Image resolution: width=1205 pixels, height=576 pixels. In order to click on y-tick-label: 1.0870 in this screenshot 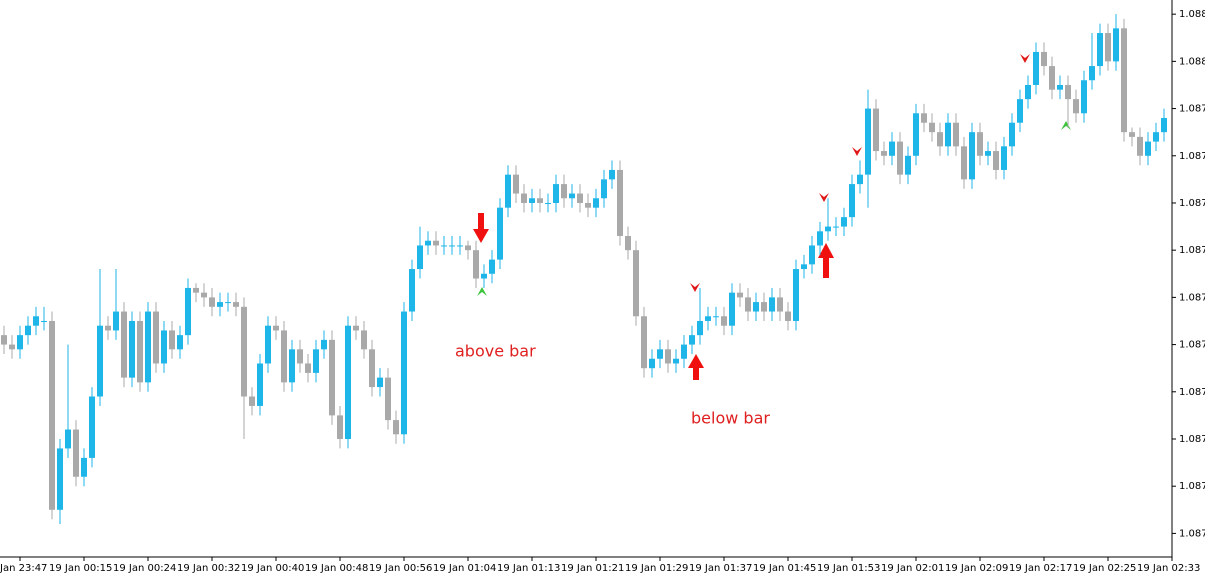, I will do `click(1192, 533)`.